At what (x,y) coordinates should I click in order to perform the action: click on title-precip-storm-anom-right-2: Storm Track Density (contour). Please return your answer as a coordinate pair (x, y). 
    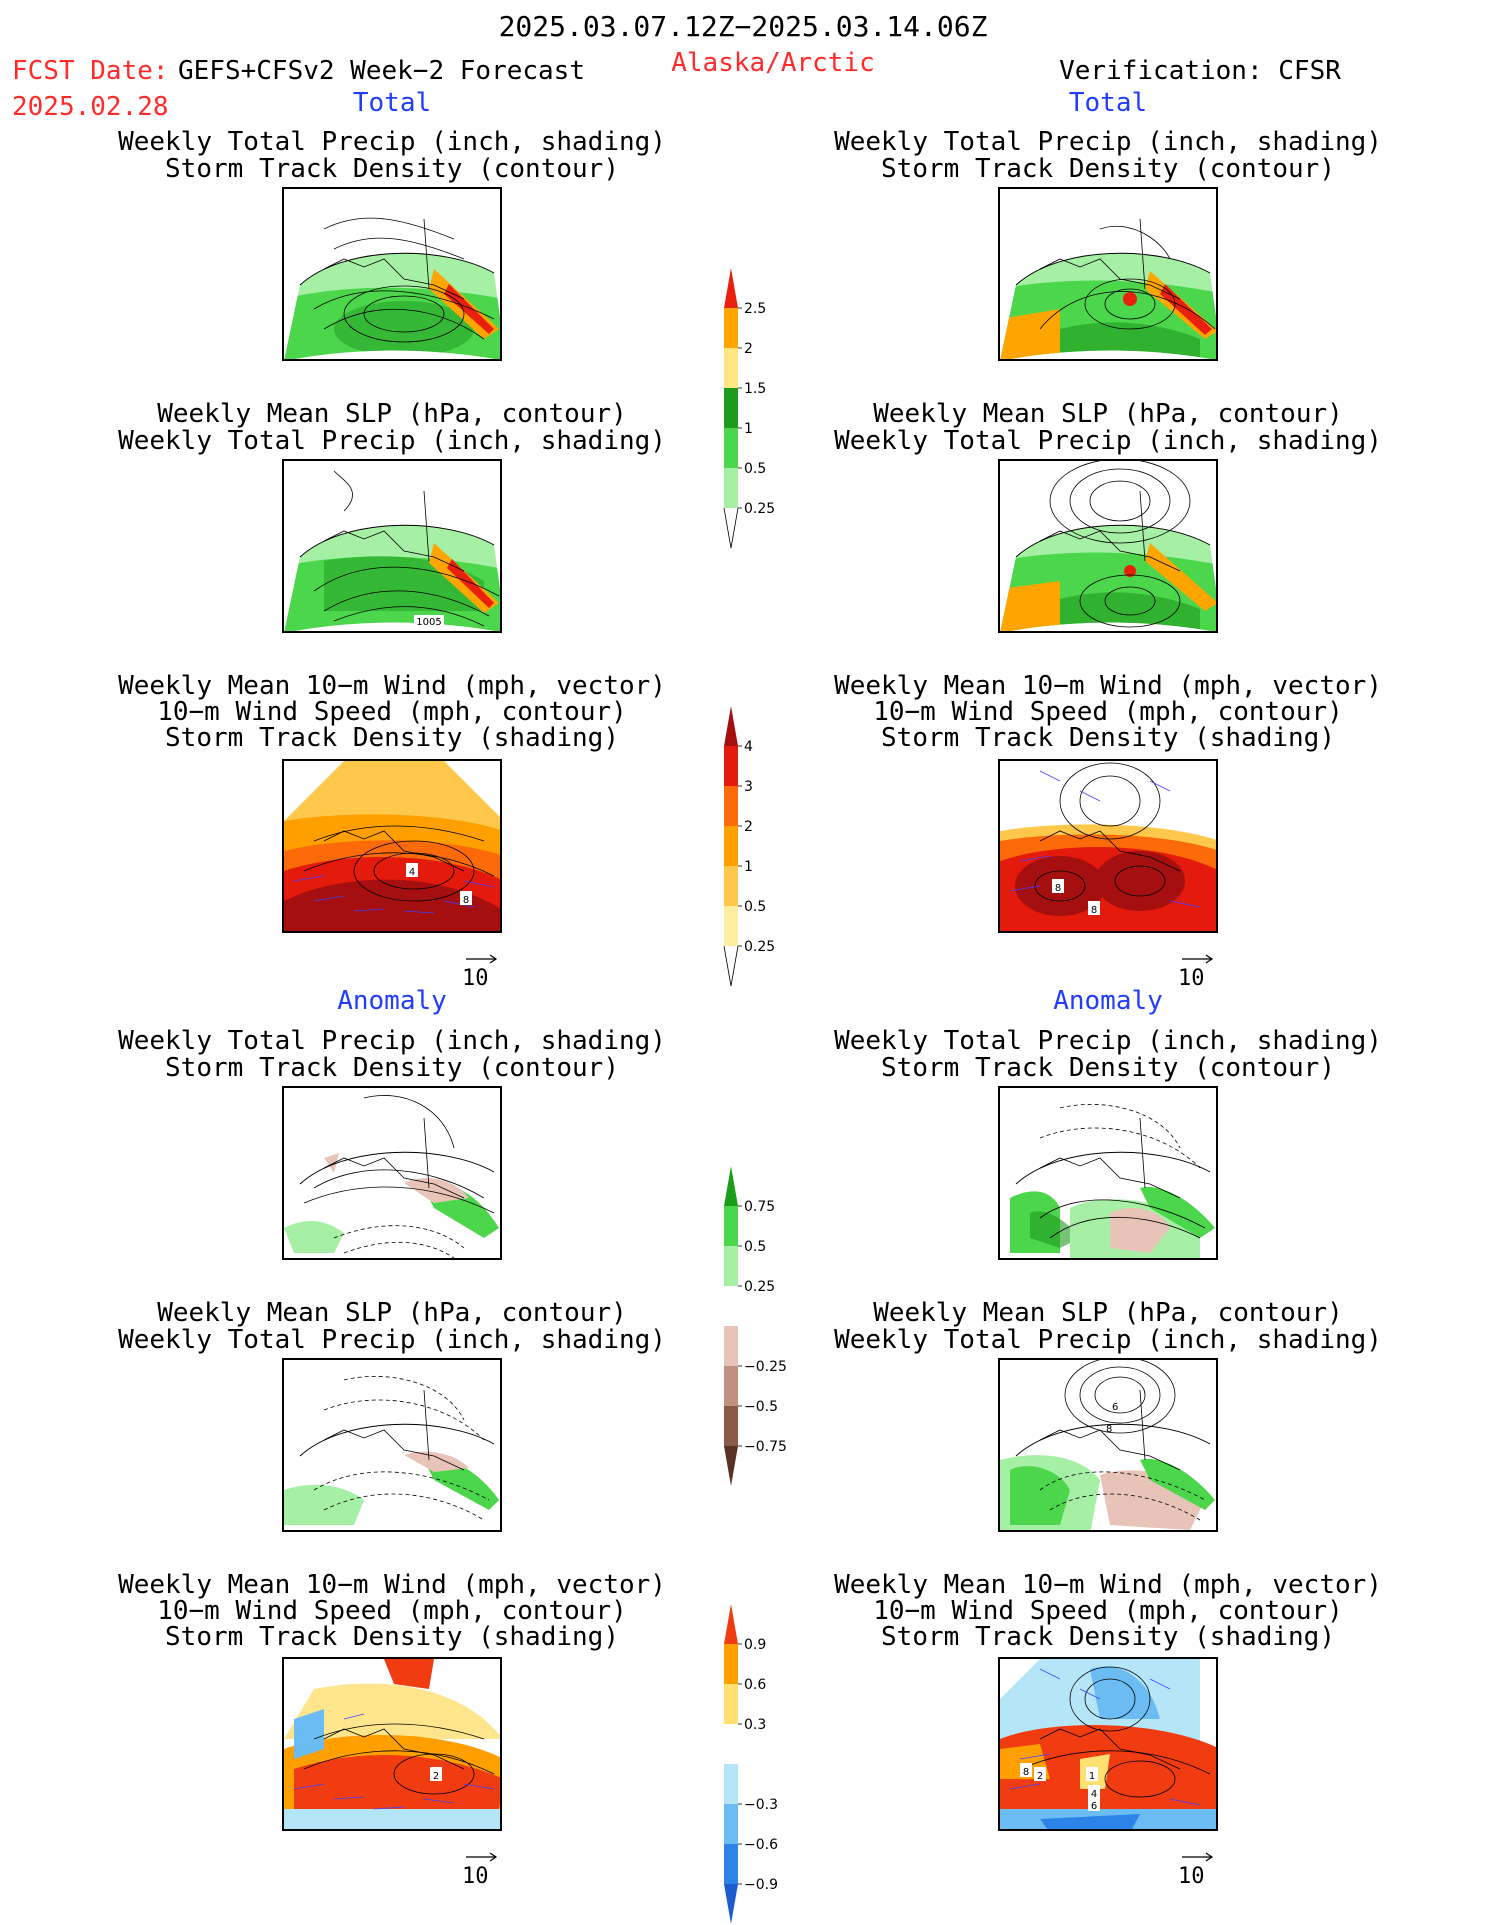
    Looking at the image, I should click on (1108, 1068).